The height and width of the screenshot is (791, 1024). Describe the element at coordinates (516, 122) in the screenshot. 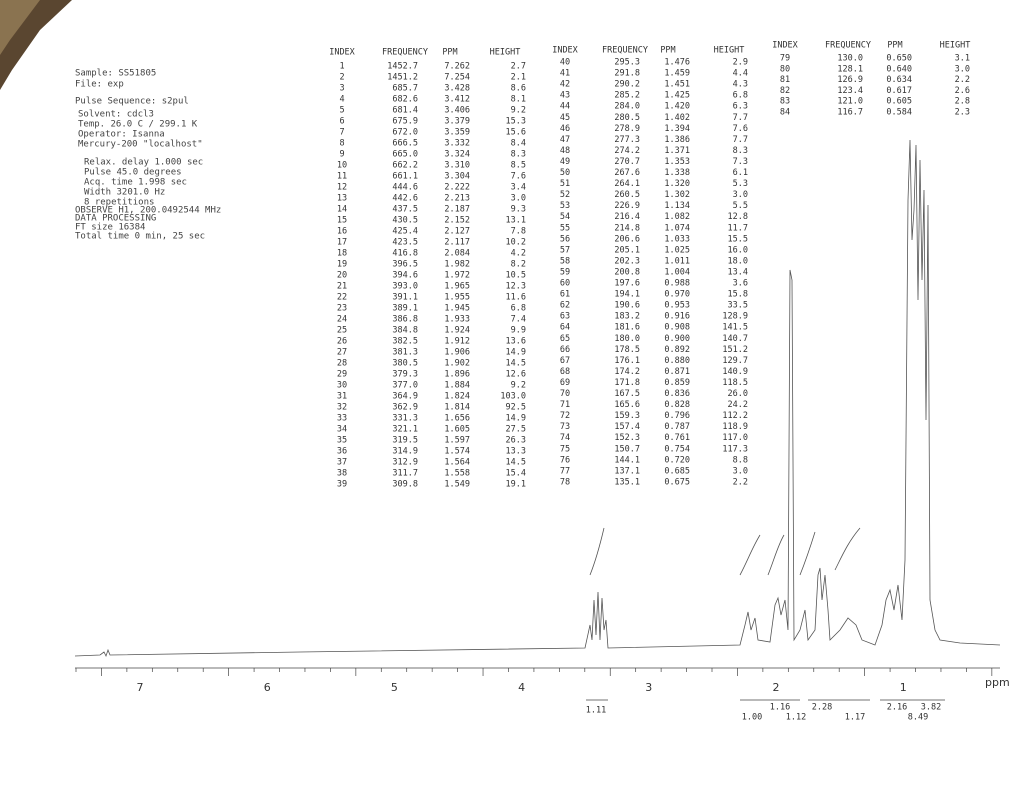

I see `table-cell: 15.3` at that location.